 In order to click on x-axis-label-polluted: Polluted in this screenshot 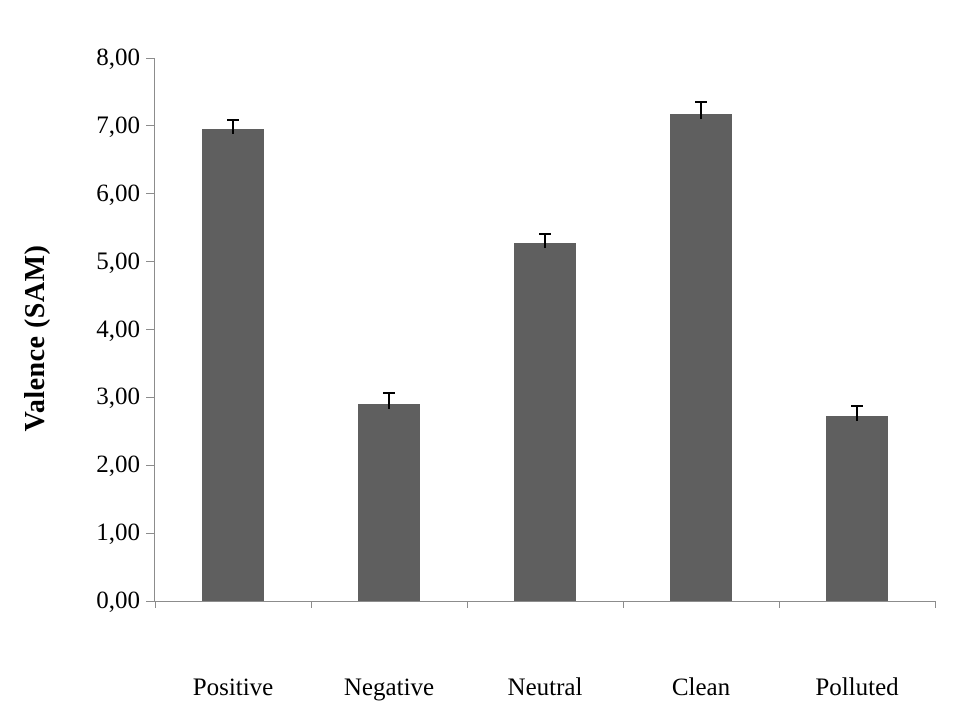, I will do `click(857, 687)`.